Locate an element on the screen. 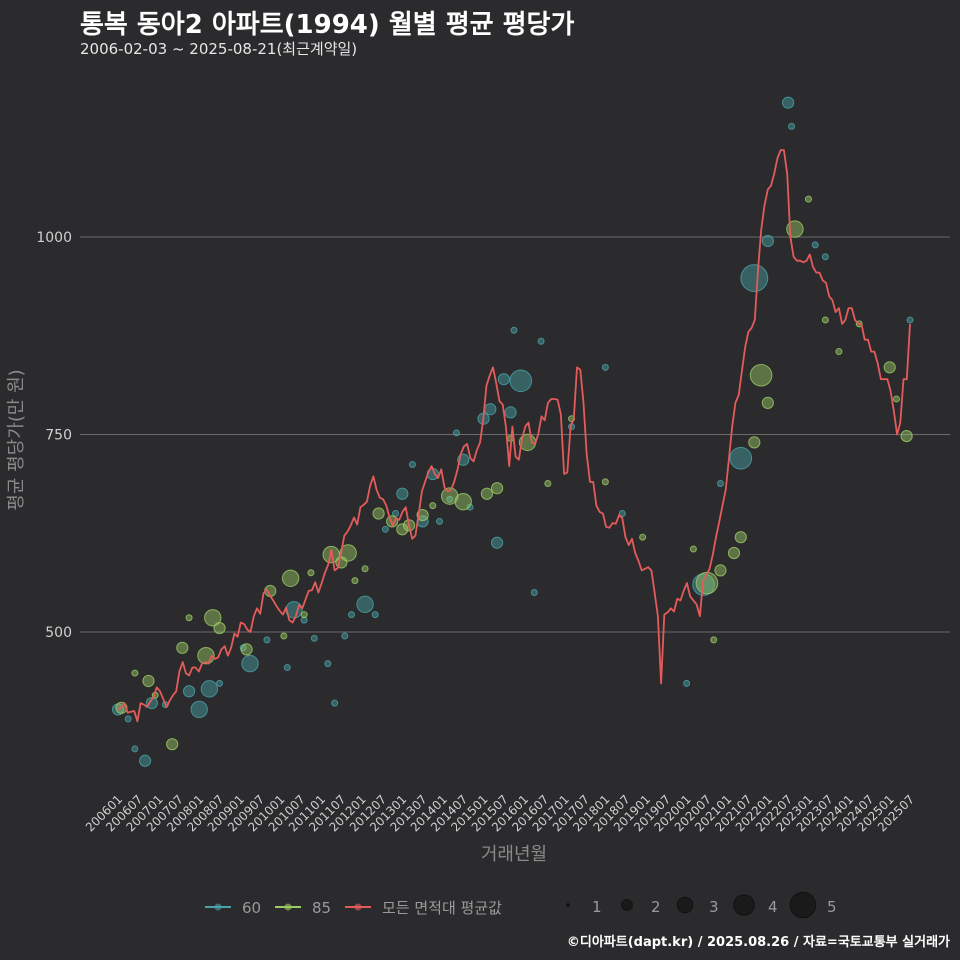 The height and width of the screenshot is (960, 960). y-tick-500: 500 is located at coordinates (58, 633).